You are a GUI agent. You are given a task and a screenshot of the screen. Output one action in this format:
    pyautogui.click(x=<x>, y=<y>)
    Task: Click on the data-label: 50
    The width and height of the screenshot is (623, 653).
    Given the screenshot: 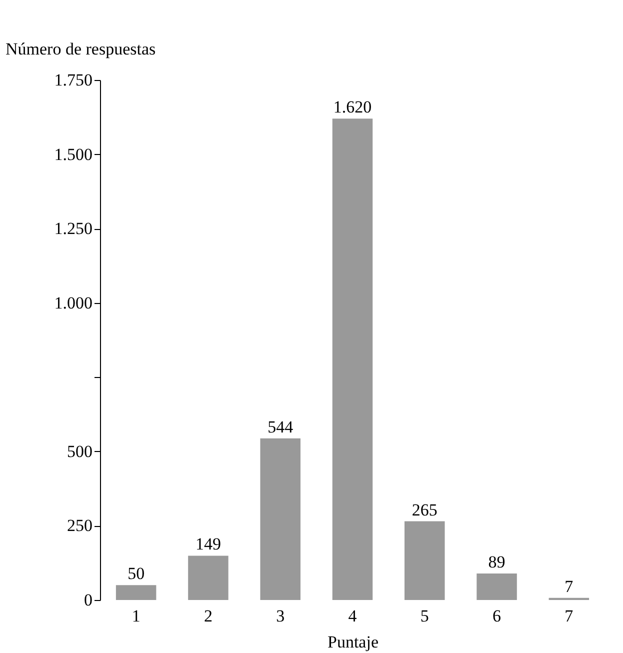 What is the action you would take?
    pyautogui.click(x=136, y=574)
    